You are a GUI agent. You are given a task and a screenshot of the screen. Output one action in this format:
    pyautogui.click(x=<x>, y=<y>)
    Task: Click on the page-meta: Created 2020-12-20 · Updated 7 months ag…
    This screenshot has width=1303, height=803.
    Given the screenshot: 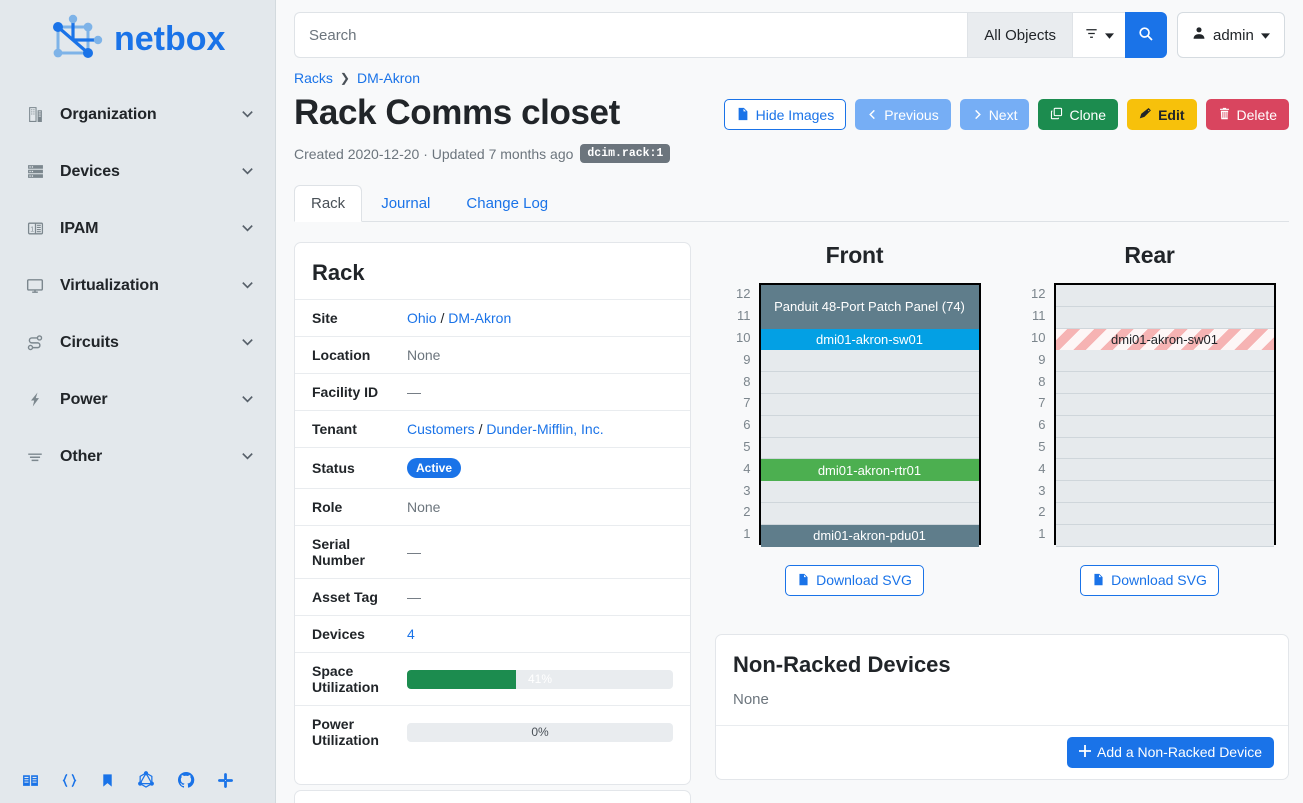 What is the action you would take?
    pyautogui.click(x=482, y=153)
    